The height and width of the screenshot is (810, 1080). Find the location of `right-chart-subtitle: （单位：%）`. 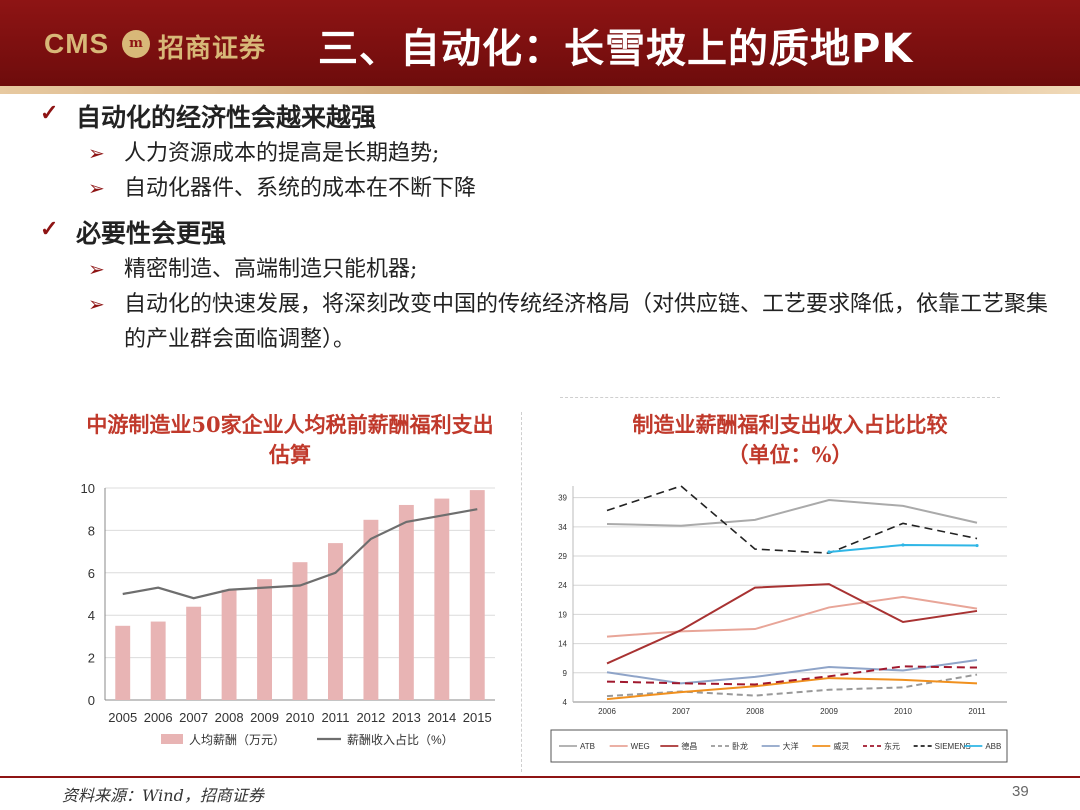

right-chart-subtitle: （单位：%） is located at coordinates (790, 454).